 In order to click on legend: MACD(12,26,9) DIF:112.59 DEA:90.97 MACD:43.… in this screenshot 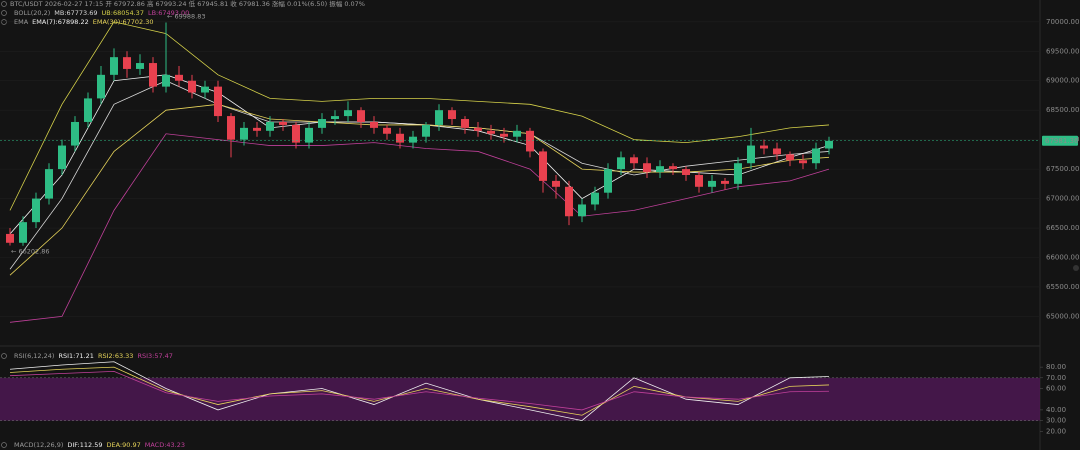, I will do `click(99, 445)`.